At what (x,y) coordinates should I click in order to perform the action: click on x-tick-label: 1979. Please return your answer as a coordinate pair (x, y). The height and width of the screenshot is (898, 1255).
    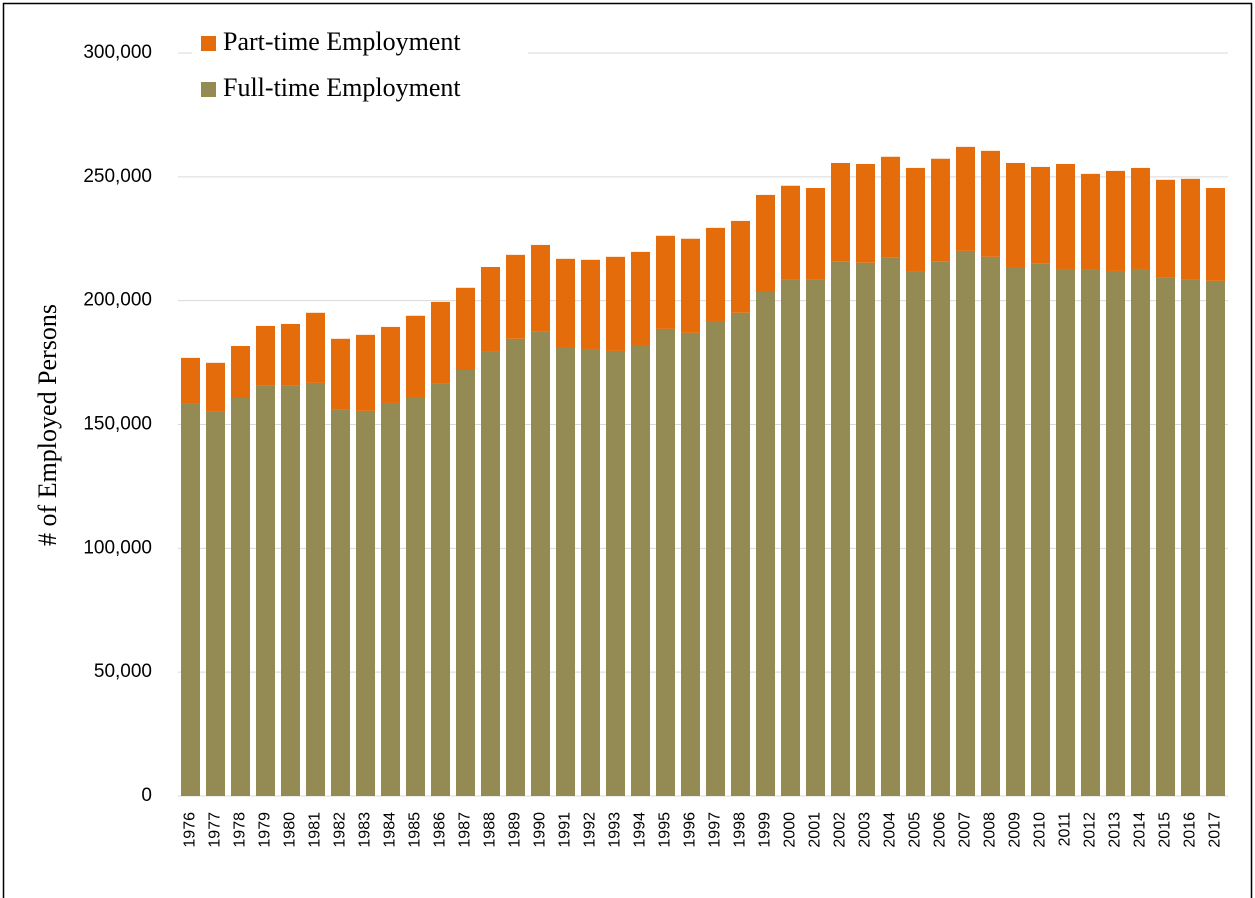
    Looking at the image, I should click on (265, 830).